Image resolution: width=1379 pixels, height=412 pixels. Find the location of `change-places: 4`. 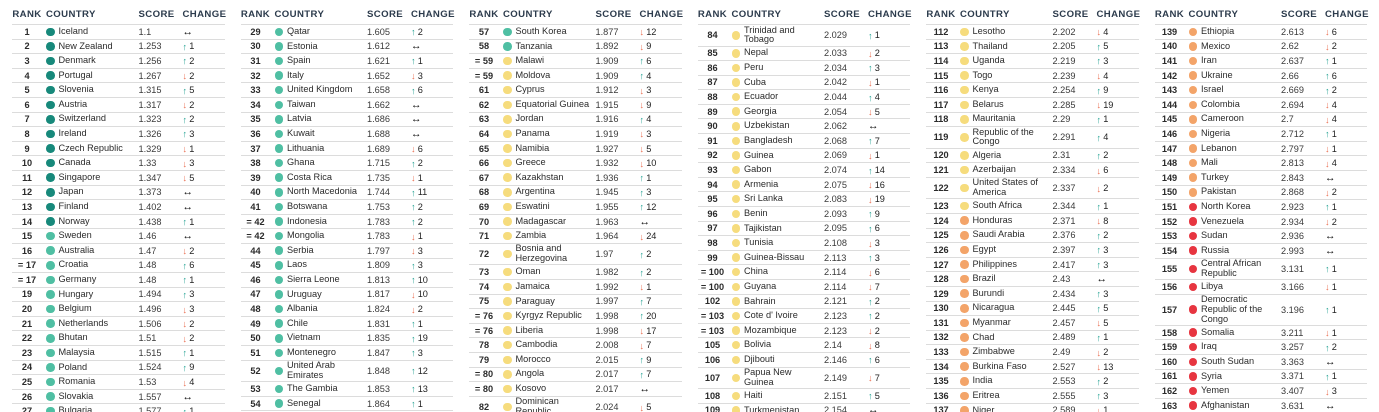

change-places: 4 is located at coordinates (649, 119).